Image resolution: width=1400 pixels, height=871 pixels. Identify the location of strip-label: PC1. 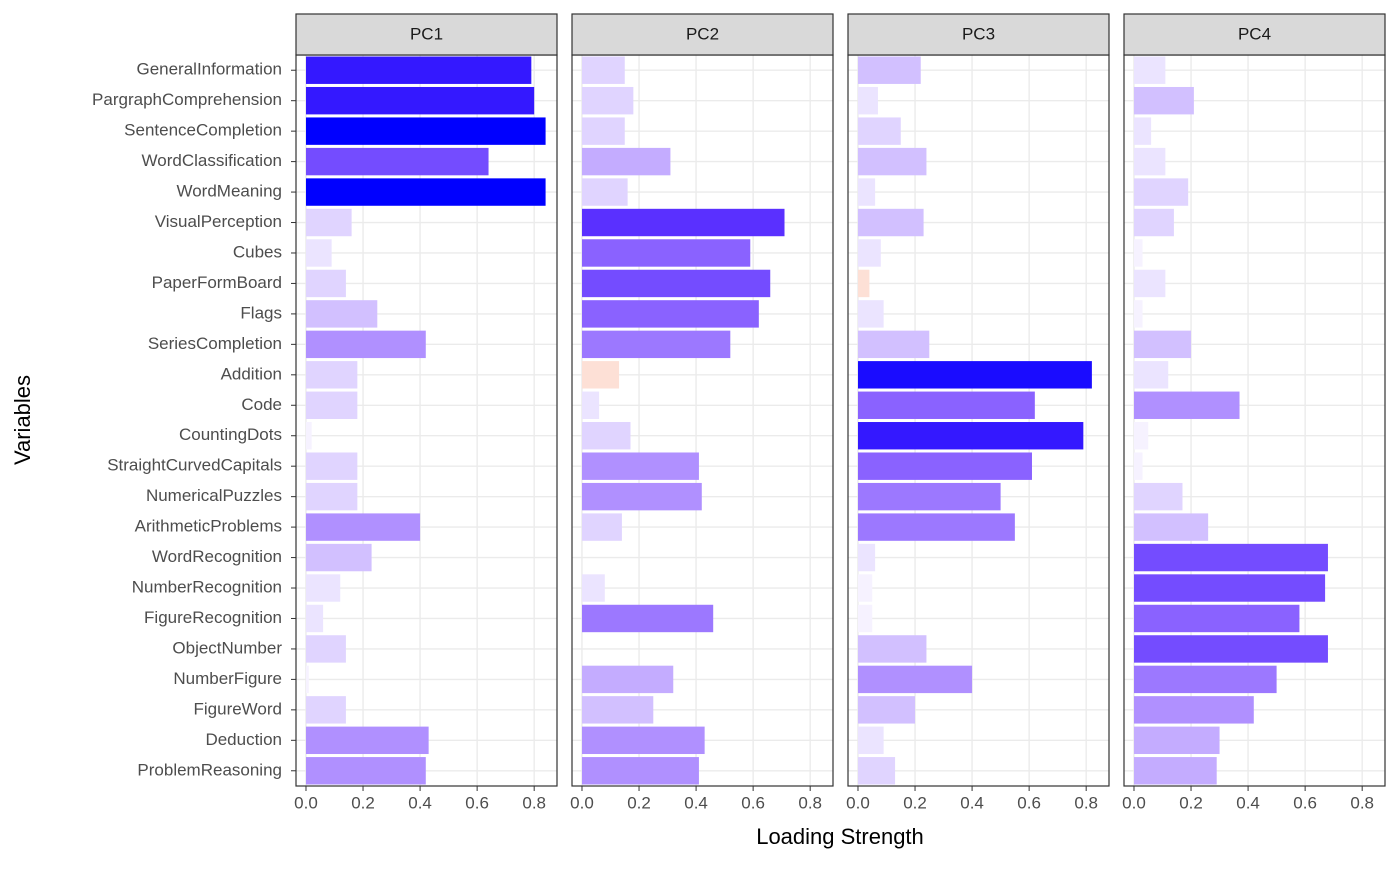
(426, 33).